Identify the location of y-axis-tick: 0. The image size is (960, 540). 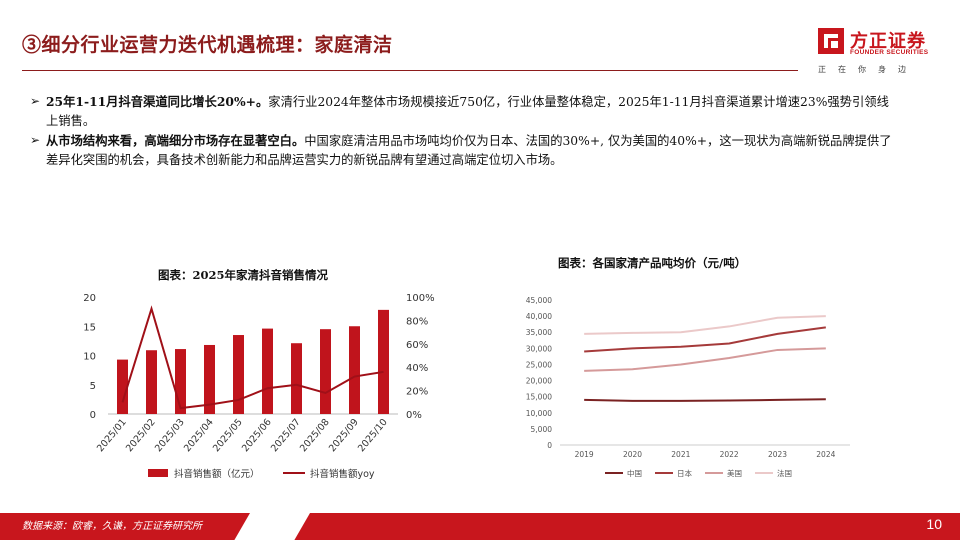
(549, 445).